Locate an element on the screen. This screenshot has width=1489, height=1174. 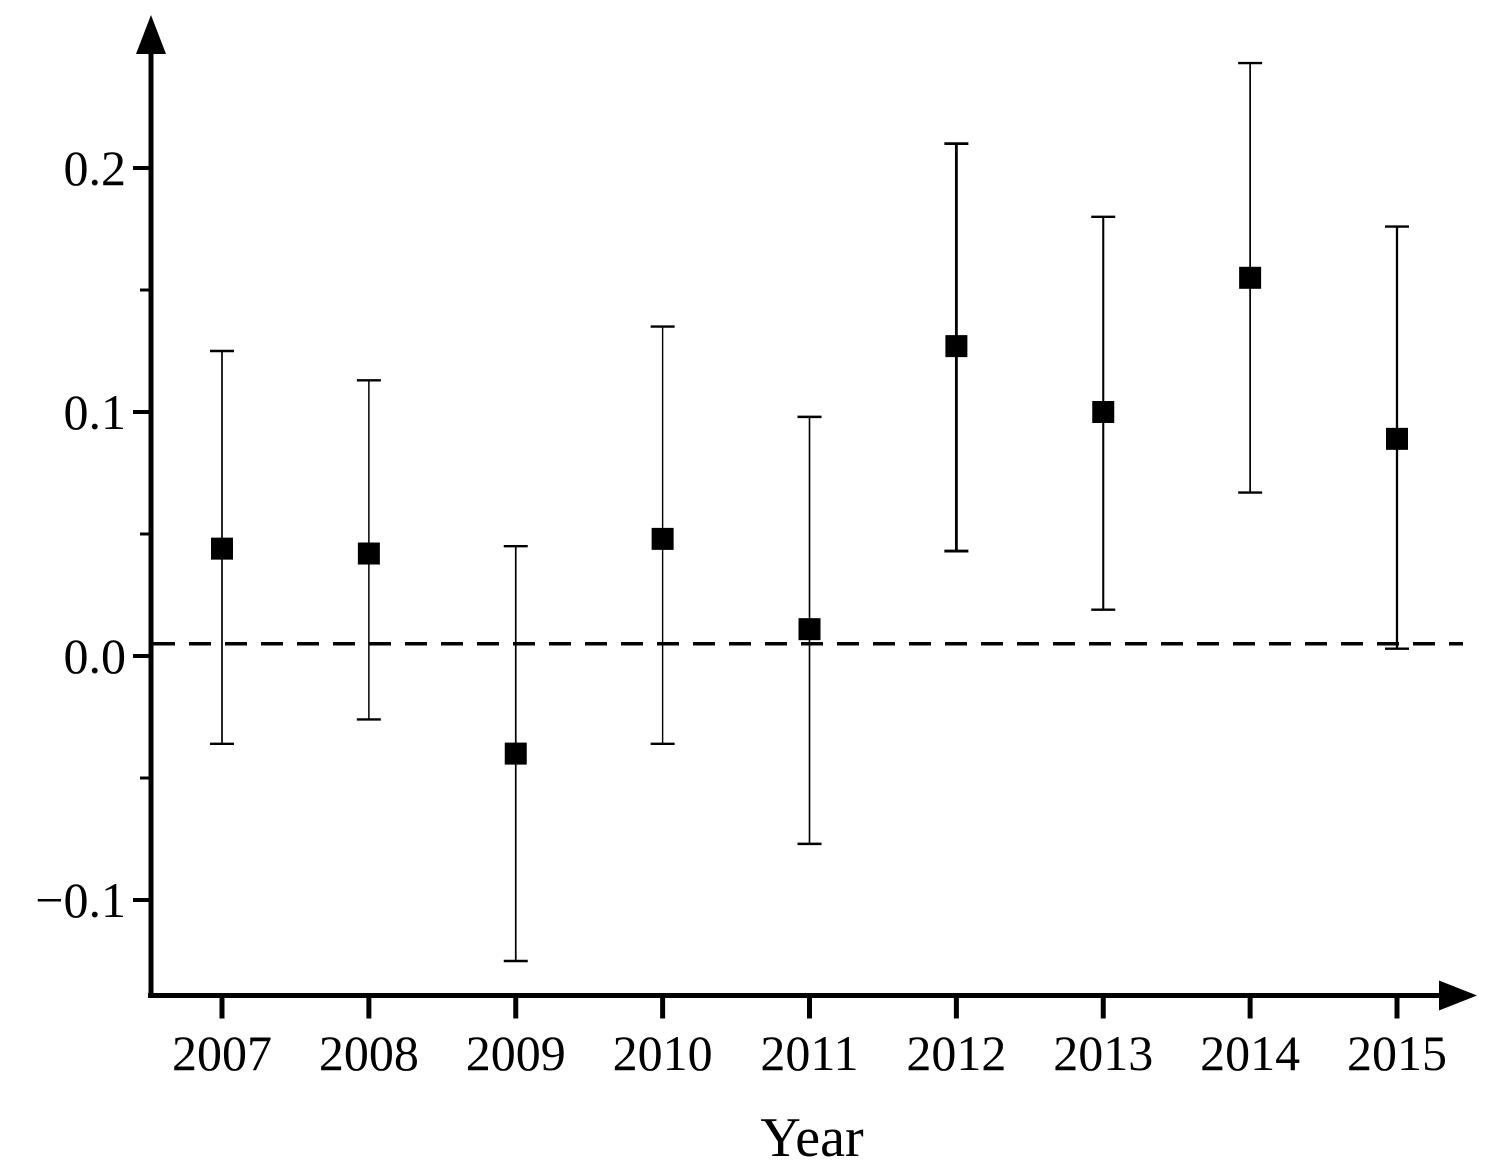
y-tick-label-0.0: 0.0 is located at coordinates (95, 656).